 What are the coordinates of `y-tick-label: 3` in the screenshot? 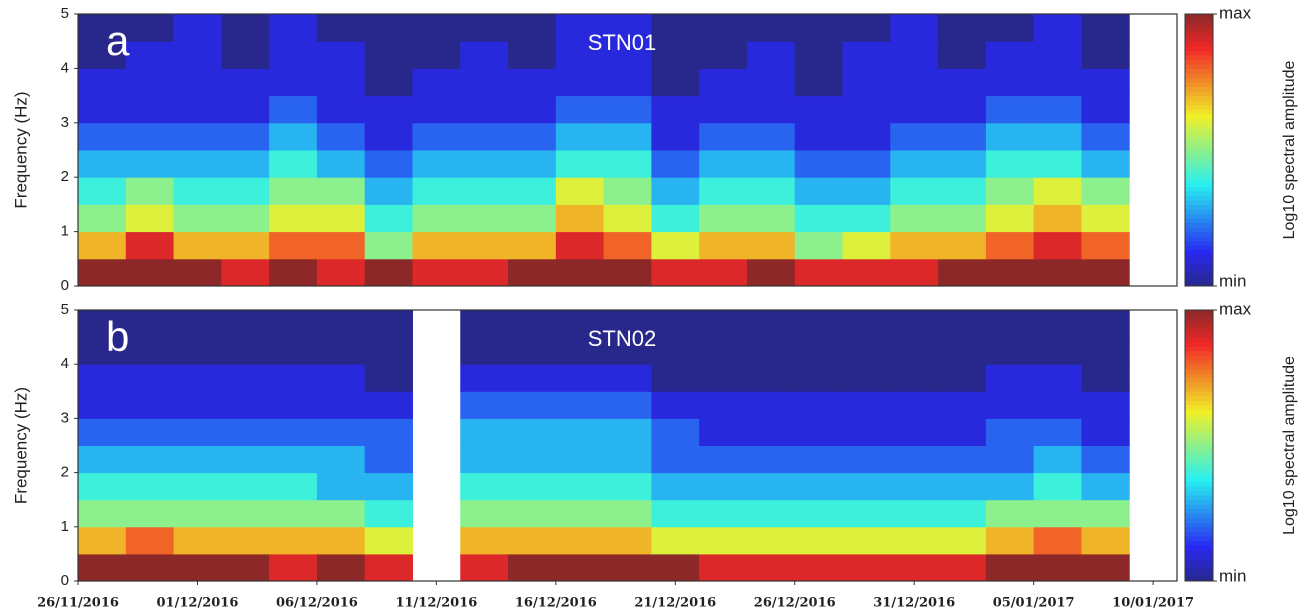 It's located at (65, 122).